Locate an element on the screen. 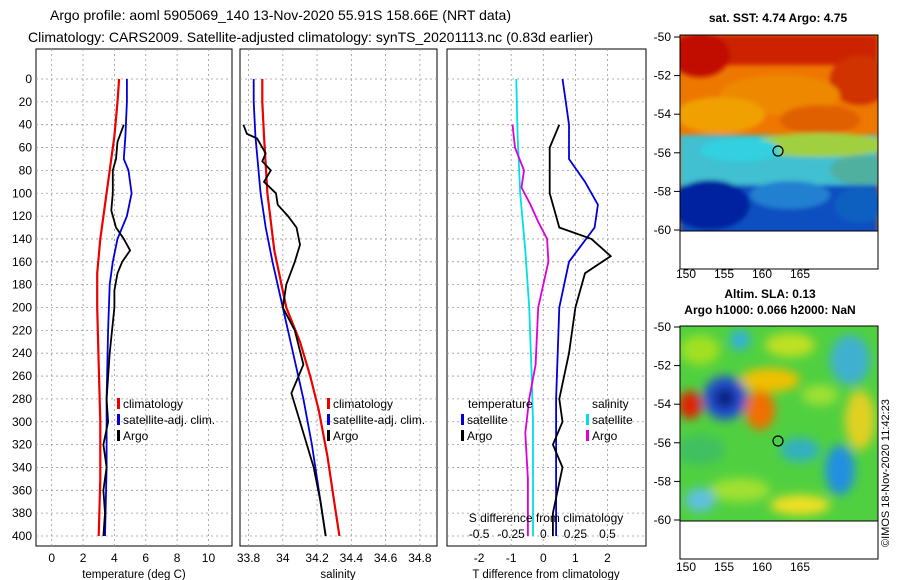 The width and height of the screenshot is (900, 580). x-tick-label: 34 is located at coordinates (283, 558).